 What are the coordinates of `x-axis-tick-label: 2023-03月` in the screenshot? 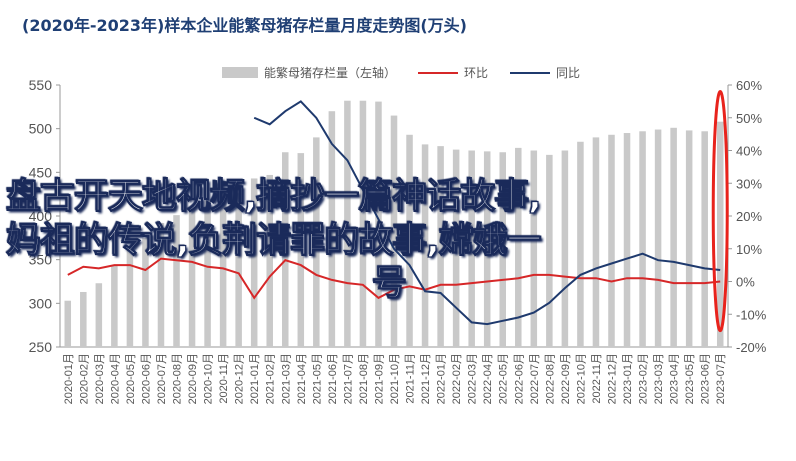 It's located at (659, 378).